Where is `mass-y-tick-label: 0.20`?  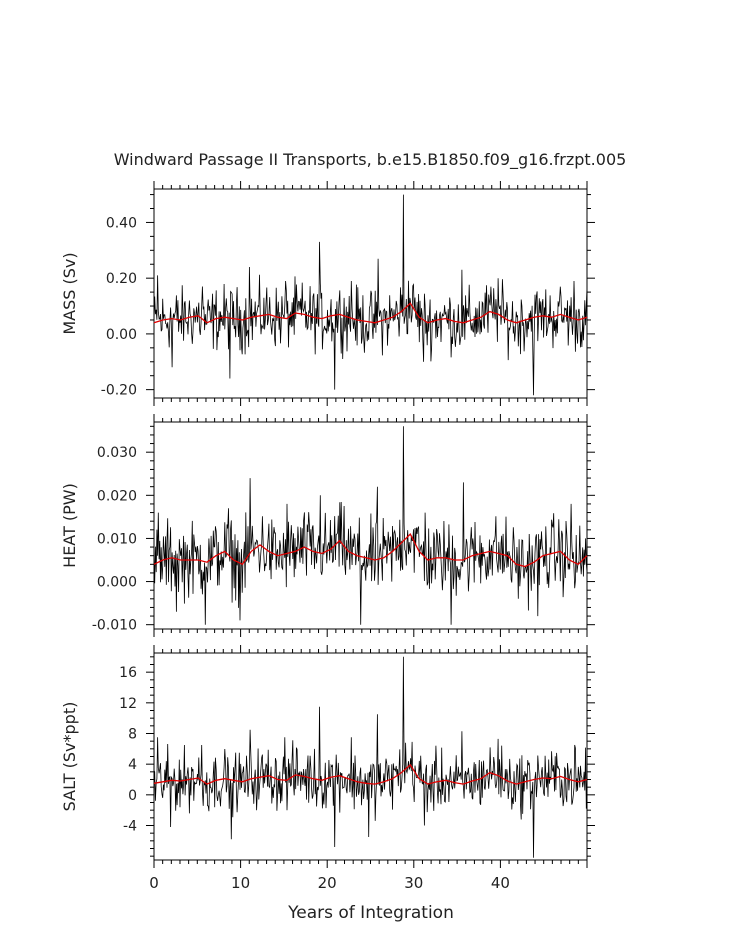
mass-y-tick-label: 0.20 is located at coordinates (121, 279).